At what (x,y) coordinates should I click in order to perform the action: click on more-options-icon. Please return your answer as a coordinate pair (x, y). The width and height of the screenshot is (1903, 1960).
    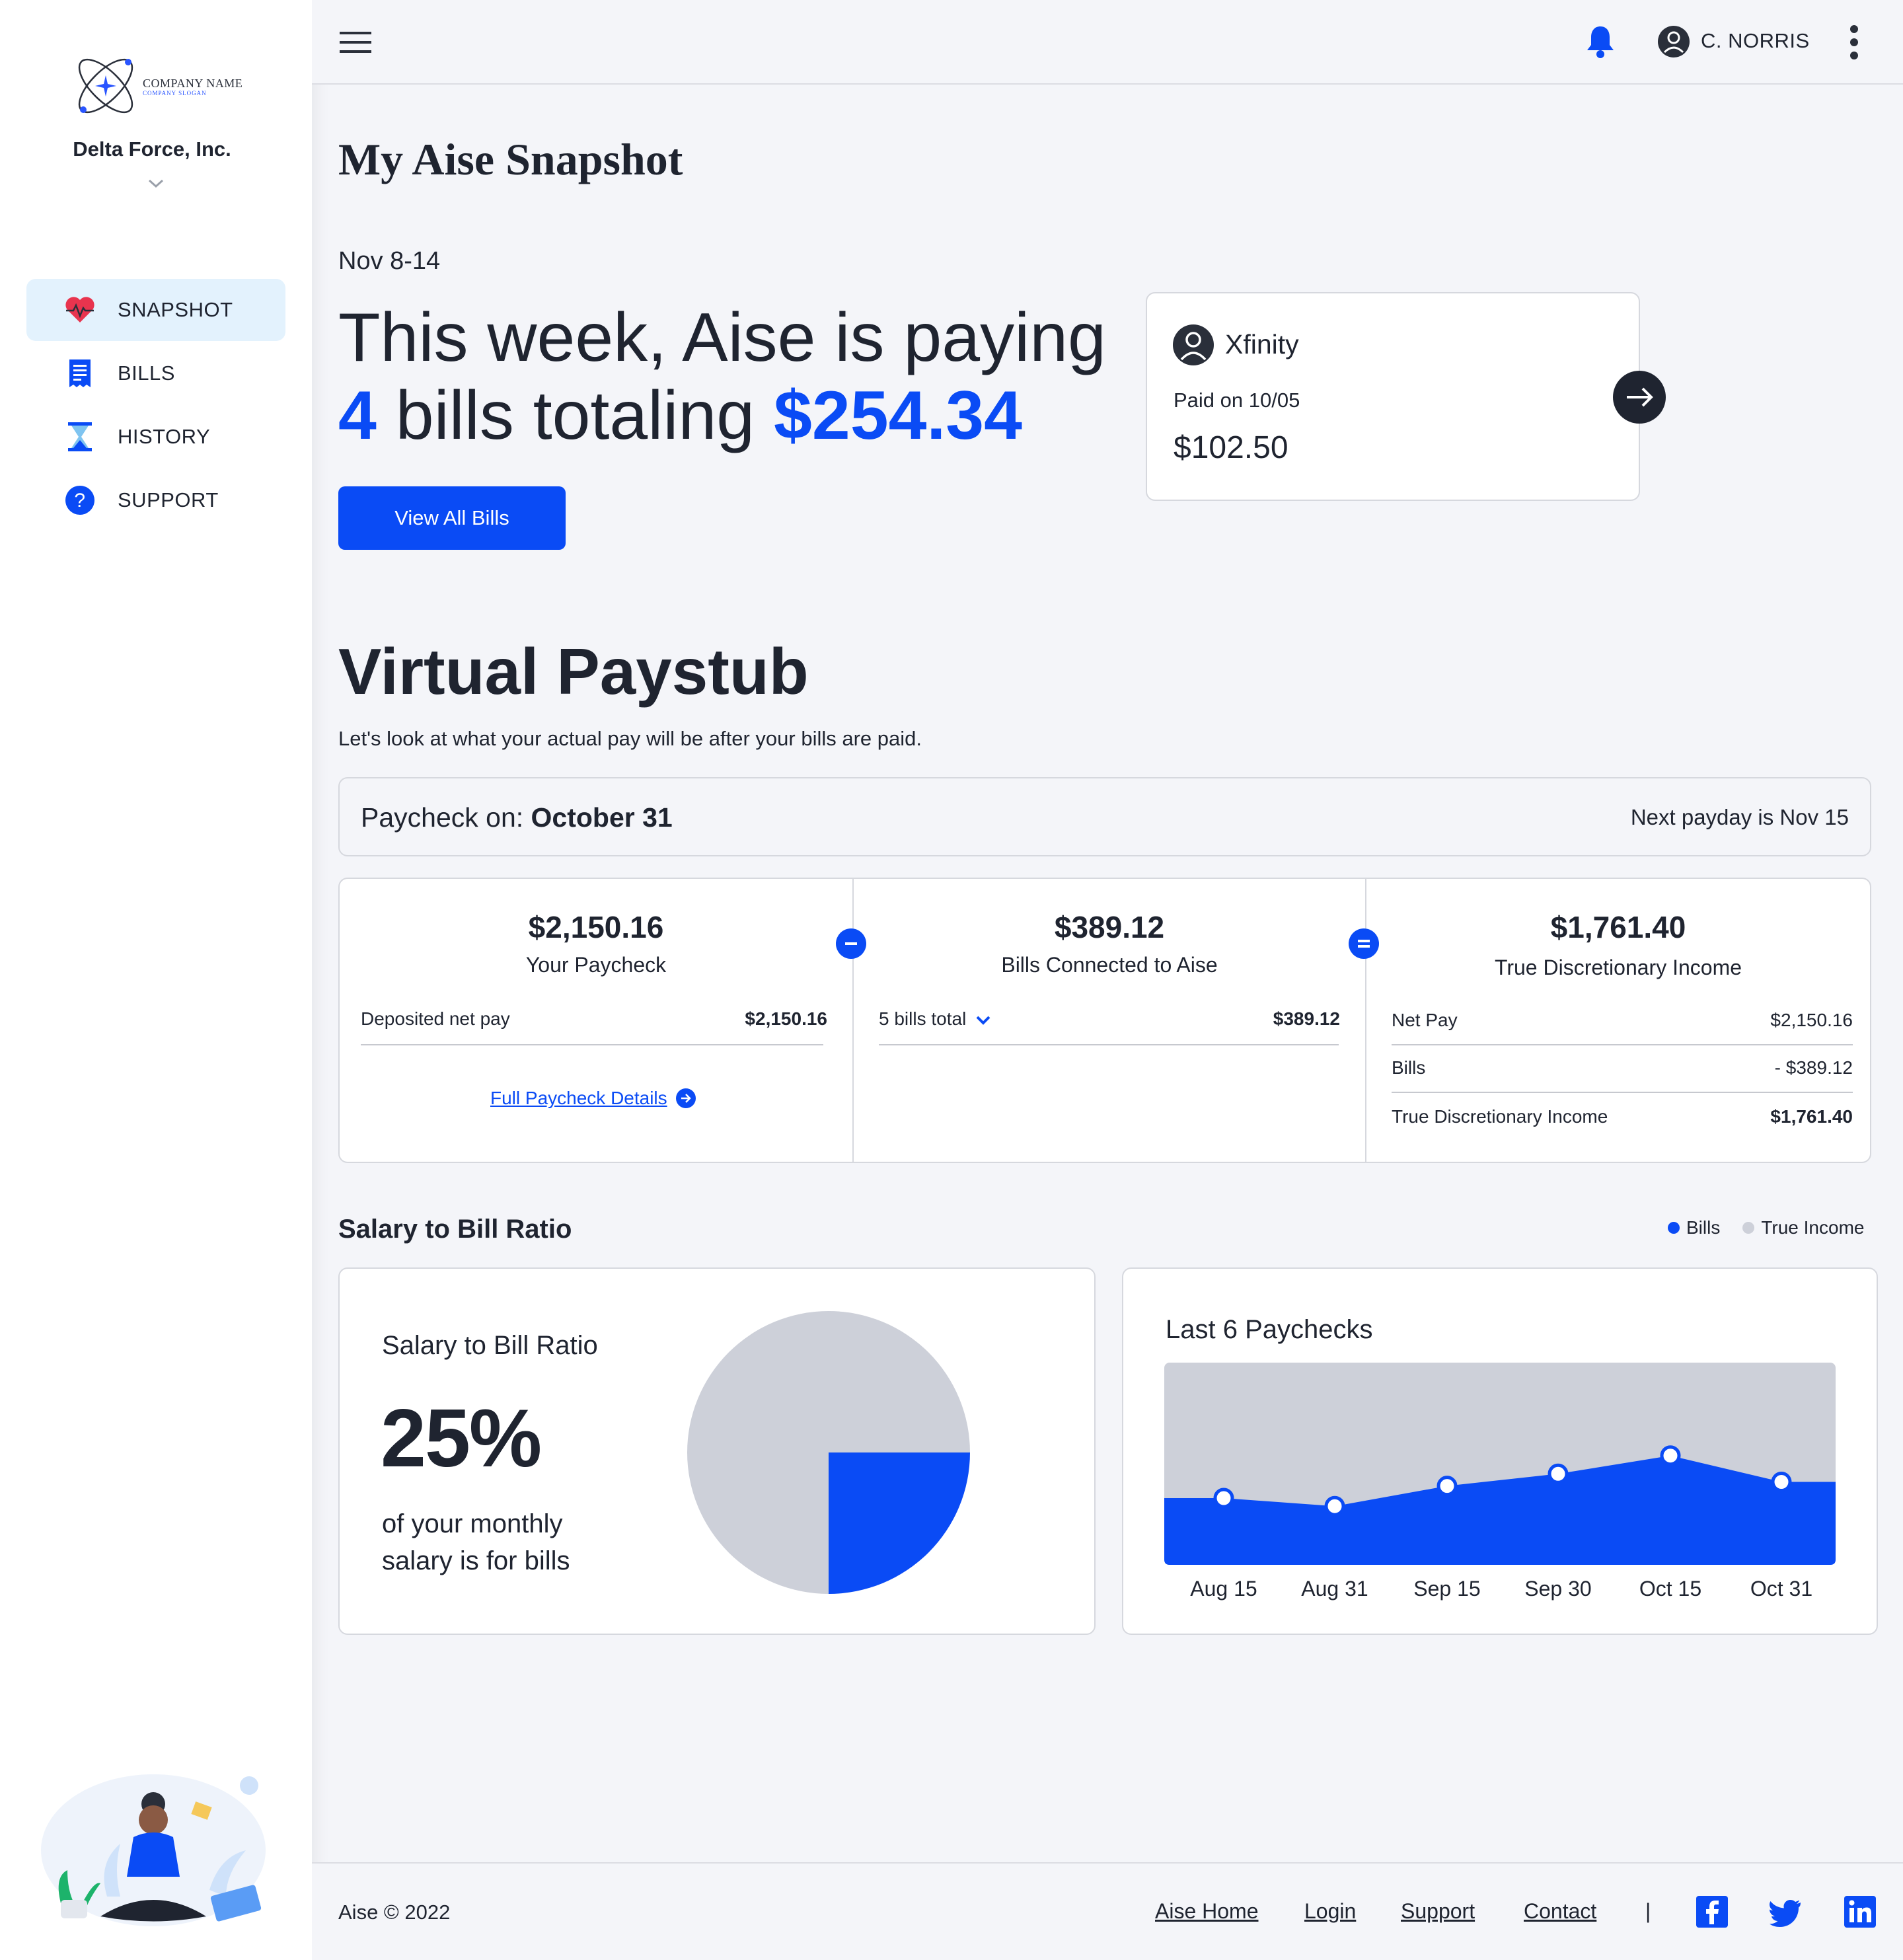
    Looking at the image, I should click on (1854, 42).